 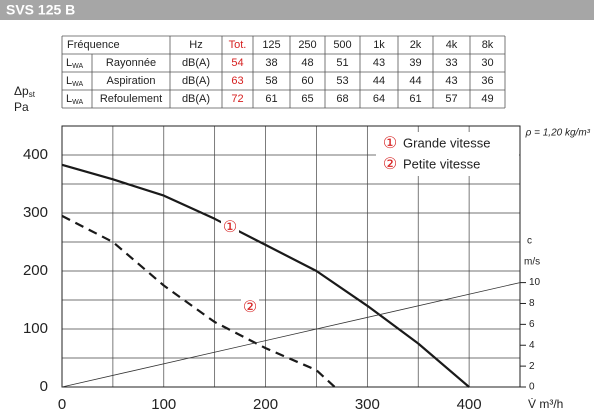 What do you see at coordinates (35, 270) in the screenshot?
I see `y-tick-label: 200` at bounding box center [35, 270].